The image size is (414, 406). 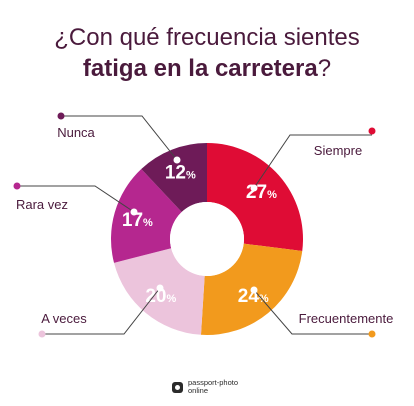 I want to click on brand-logo: passport-photo online, so click(x=205, y=387).